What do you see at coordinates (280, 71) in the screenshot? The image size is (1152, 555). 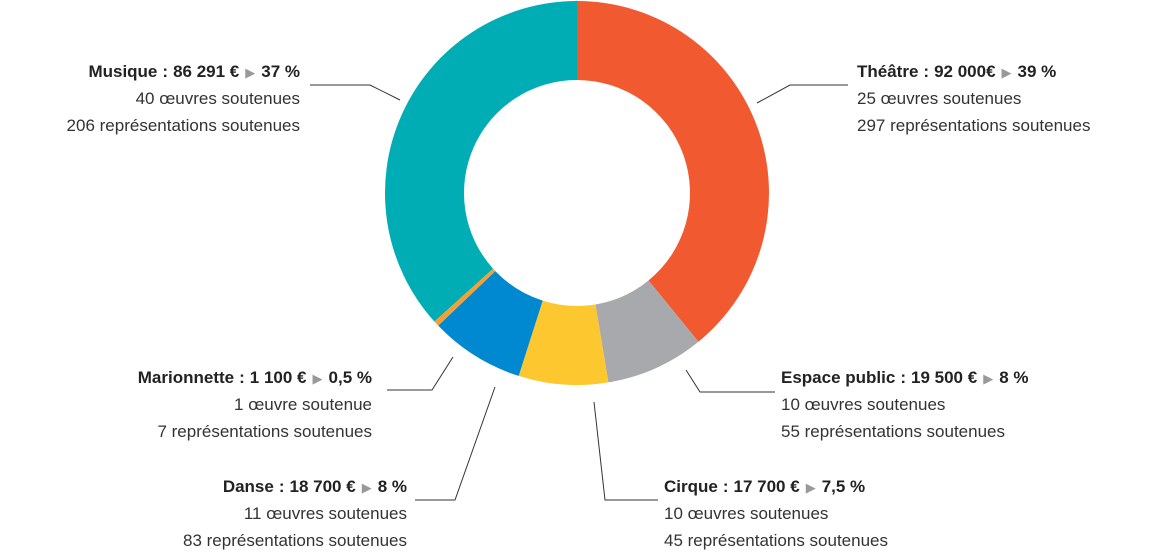 I see `percentage-label: 37 %` at bounding box center [280, 71].